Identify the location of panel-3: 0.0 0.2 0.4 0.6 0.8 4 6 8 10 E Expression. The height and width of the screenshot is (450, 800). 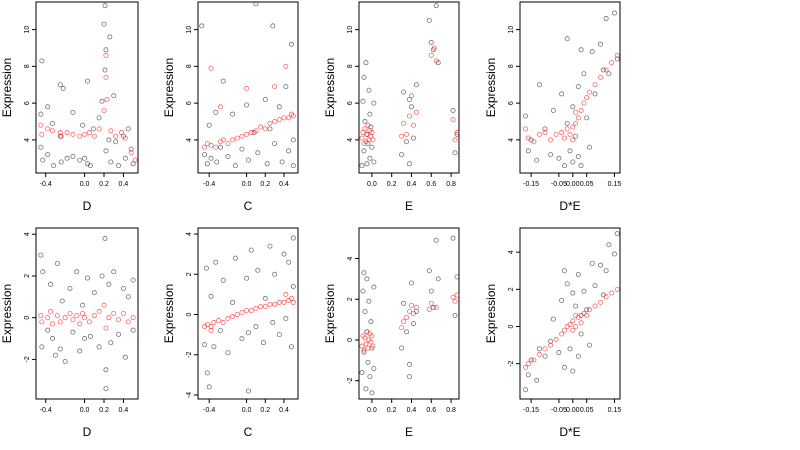
(391, 107).